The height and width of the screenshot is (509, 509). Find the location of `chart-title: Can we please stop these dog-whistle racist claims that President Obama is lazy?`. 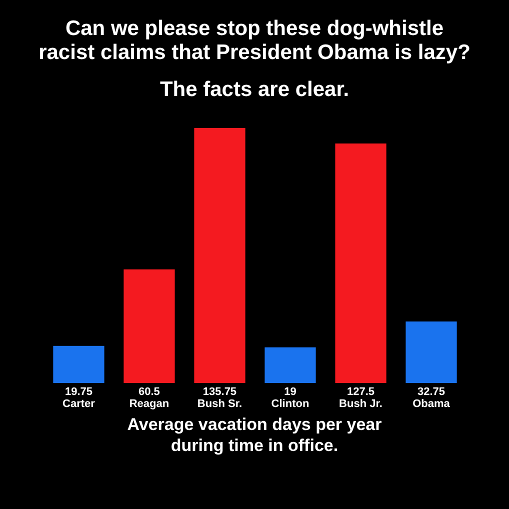

chart-title: Can we please stop these dog-whistle racist claims that President Obama is lazy? is located at coordinates (254, 40).